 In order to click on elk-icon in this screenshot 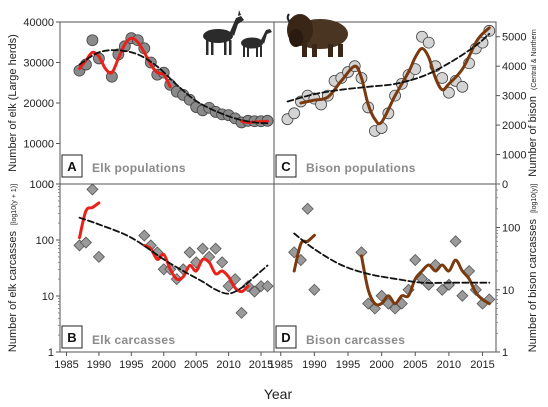, I will do `click(237, 33)`.